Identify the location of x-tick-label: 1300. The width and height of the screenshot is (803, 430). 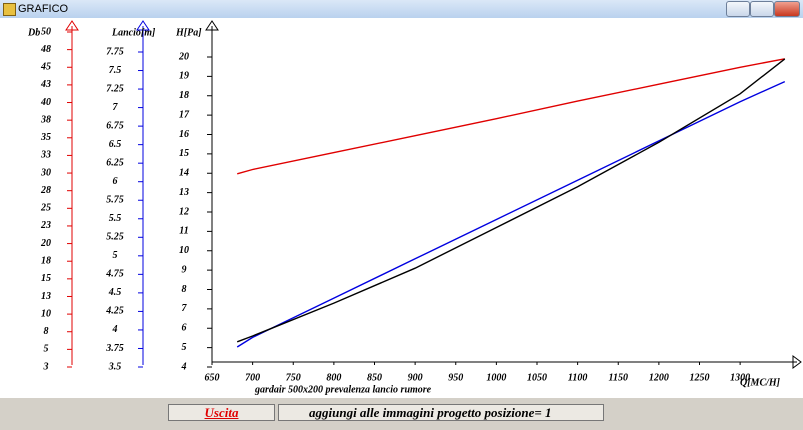
(740, 377).